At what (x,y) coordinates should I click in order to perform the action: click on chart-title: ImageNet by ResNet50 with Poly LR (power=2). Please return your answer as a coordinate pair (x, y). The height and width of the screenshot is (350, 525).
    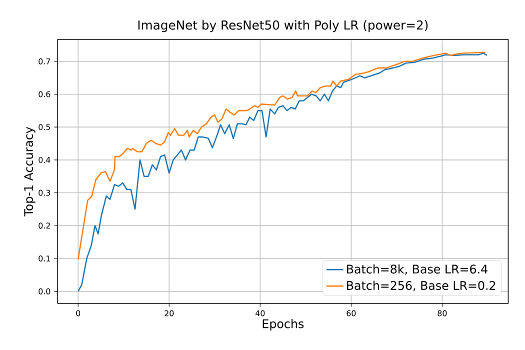
    Looking at the image, I should click on (283, 26).